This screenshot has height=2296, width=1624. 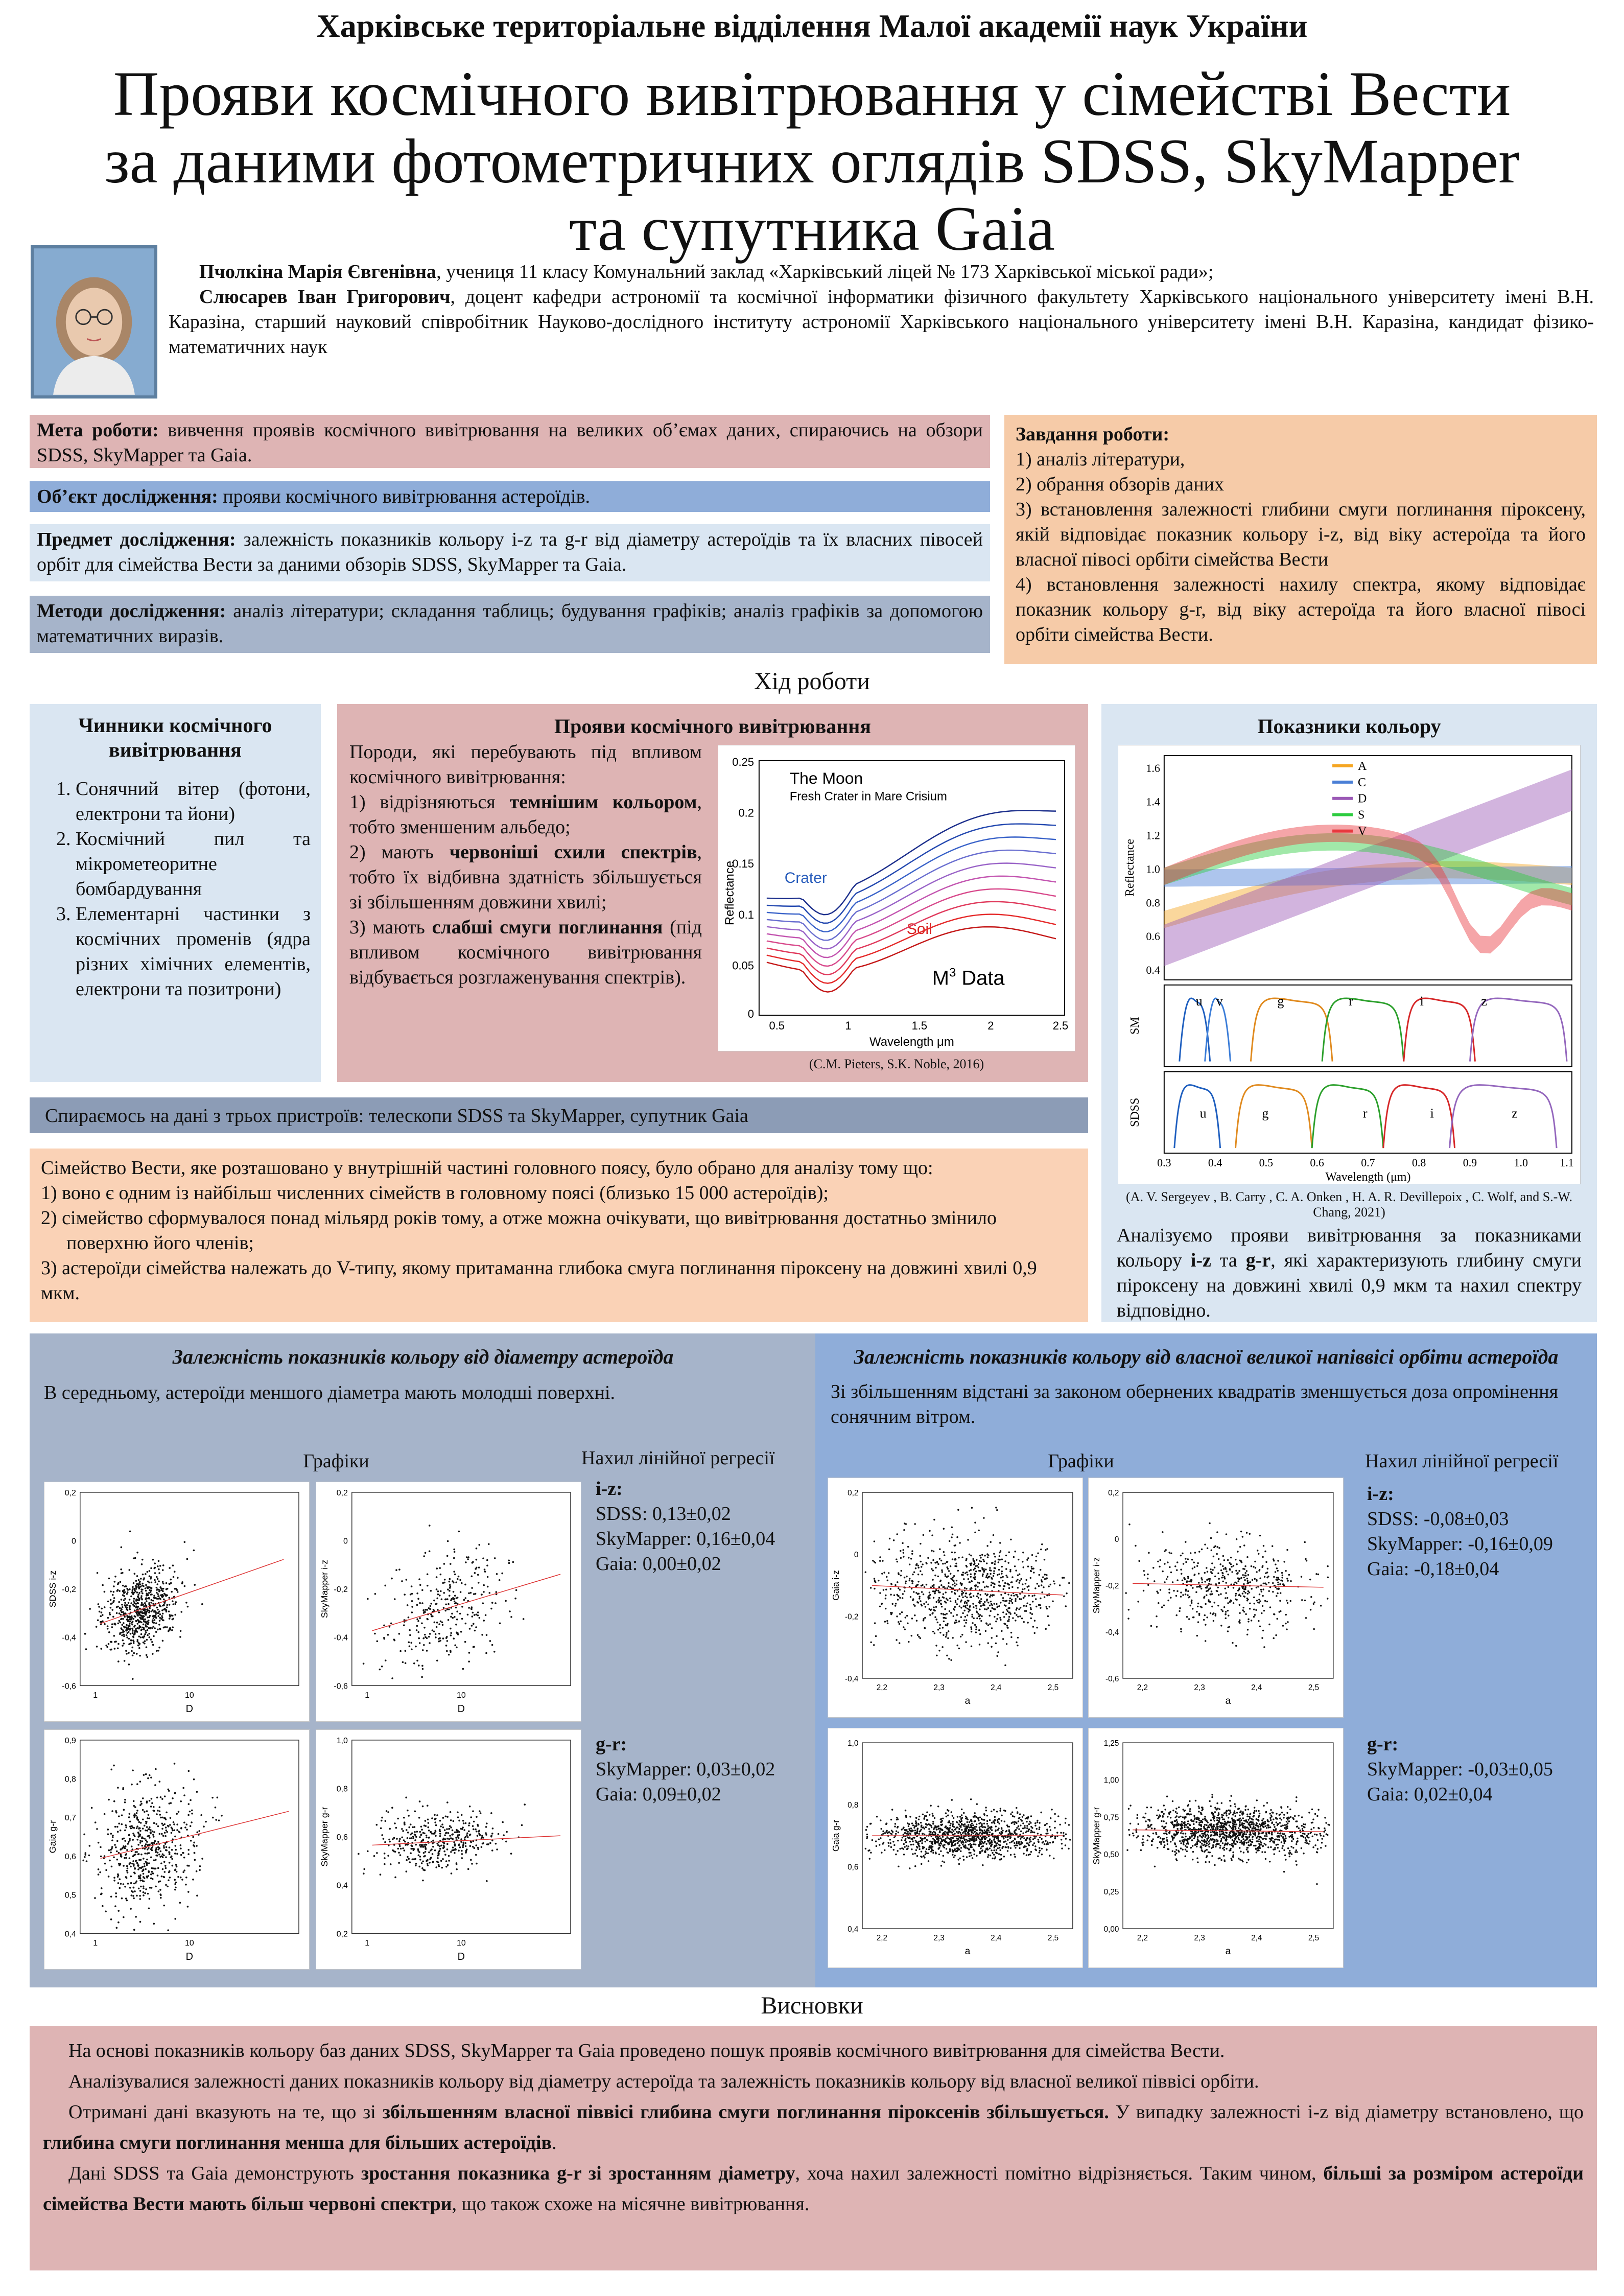 What do you see at coordinates (911, 938) in the screenshot?
I see `spectrum-curve` at bounding box center [911, 938].